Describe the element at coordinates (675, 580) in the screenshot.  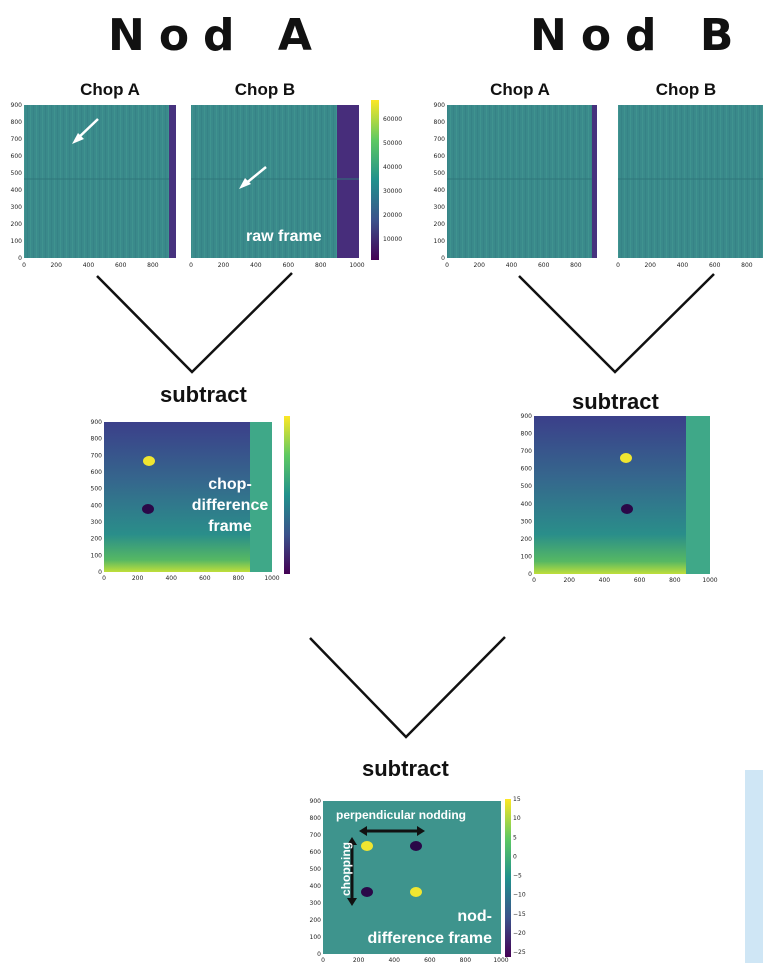
I see `diff-b-x-tick-label: 800` at that location.